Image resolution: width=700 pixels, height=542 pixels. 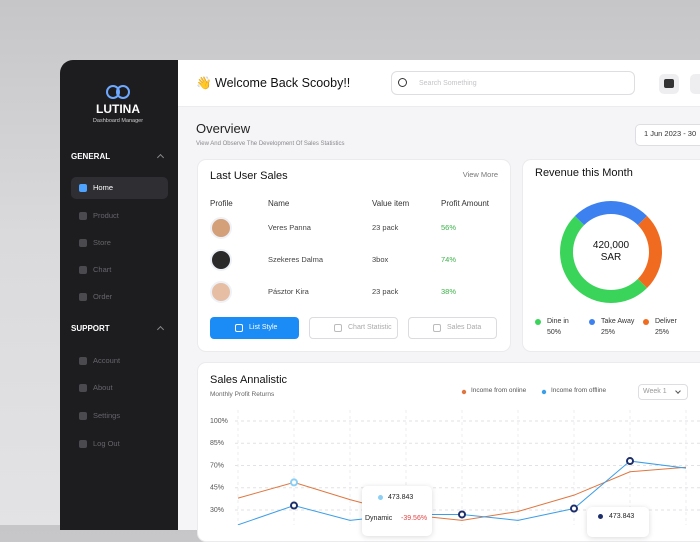 What do you see at coordinates (402, 82) in the screenshot?
I see `search-icon` at bounding box center [402, 82].